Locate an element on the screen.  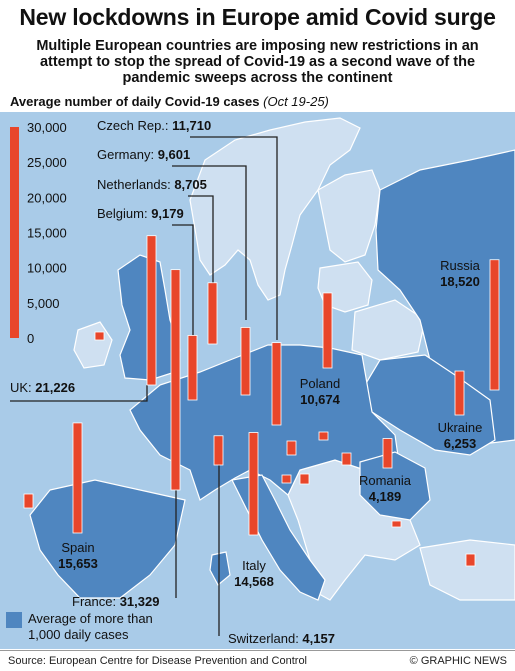
bar-switzerland is located at coordinates (218, 450).